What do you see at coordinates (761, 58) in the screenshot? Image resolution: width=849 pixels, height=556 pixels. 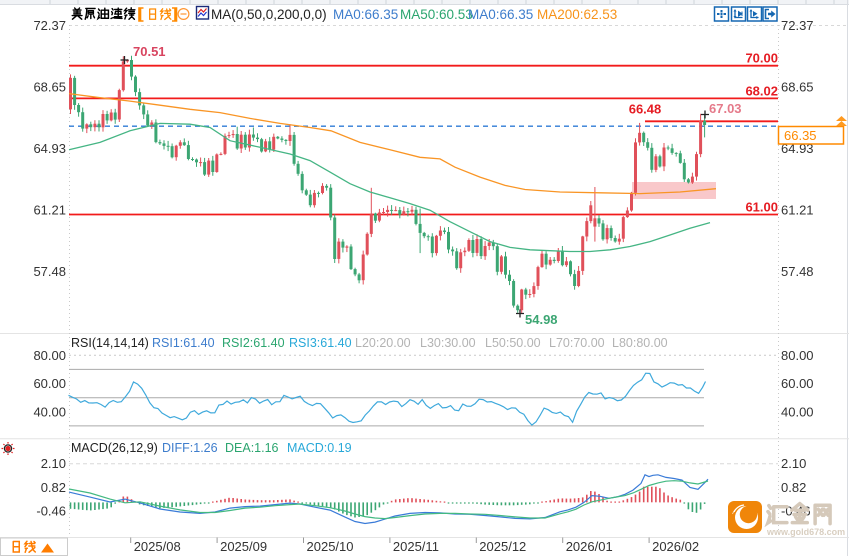 I see `svg-text: 70.00` at bounding box center [761, 58].